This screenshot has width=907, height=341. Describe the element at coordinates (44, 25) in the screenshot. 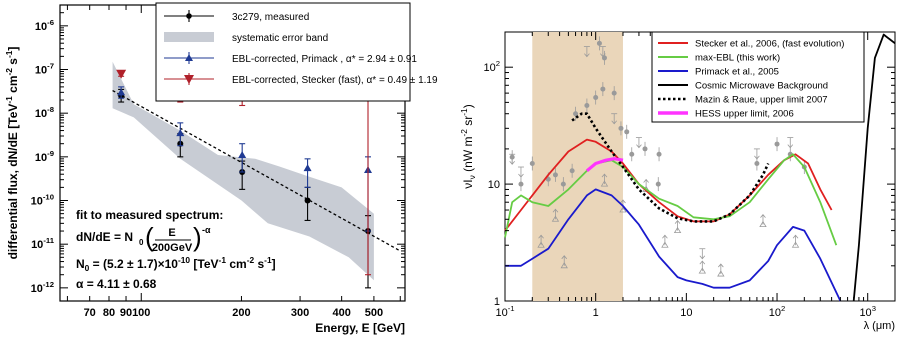

I see `y-tick-label: 10⁻⁶` at that location.